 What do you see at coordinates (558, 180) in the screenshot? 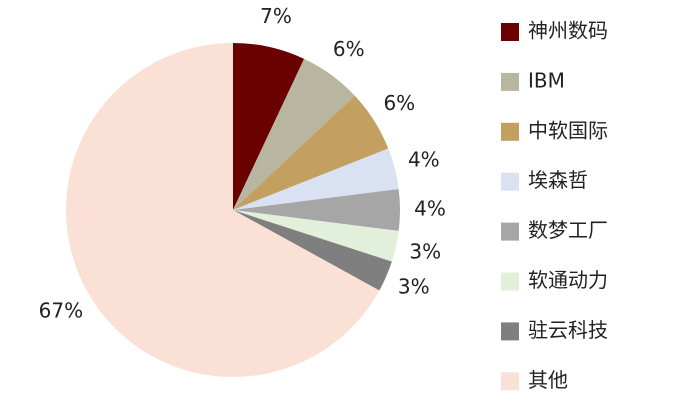
I see `legend-label: 埃森哲` at bounding box center [558, 180].